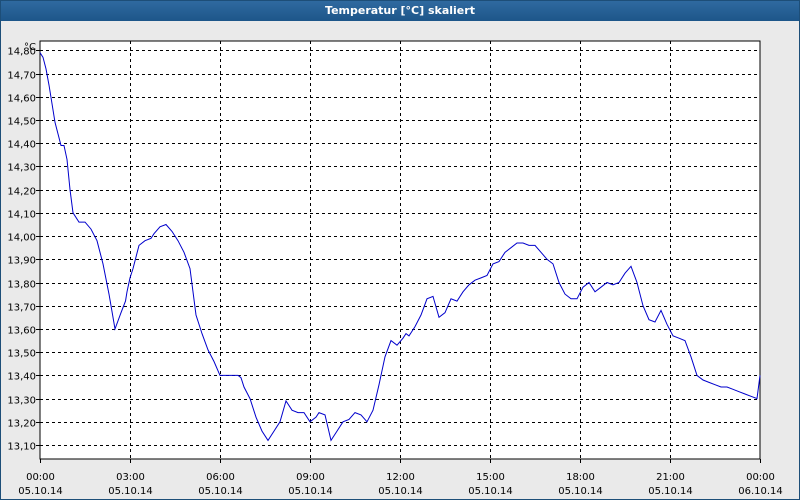 The image size is (800, 500). Describe the element at coordinates (21, 354) in the screenshot. I see `y-tick-label: 13,50` at that location.